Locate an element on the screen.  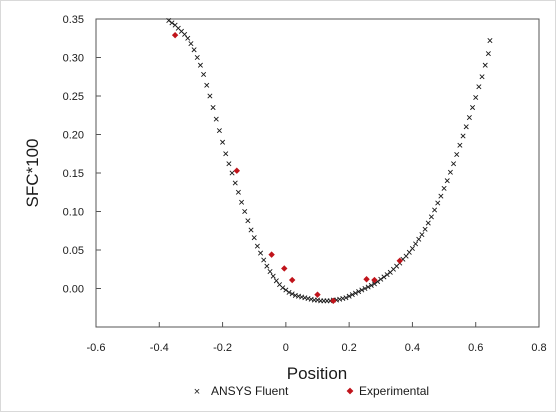
chart-legend: × ANSYS Fluent Experimental is located at coordinates (311, 391).